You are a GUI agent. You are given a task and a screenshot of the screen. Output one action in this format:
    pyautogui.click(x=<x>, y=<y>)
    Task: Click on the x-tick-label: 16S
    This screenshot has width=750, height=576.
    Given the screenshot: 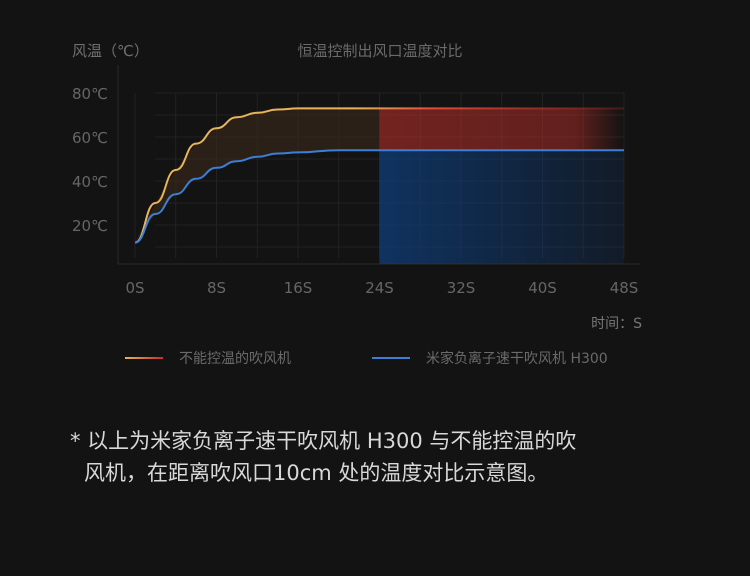 What is the action you would take?
    pyautogui.click(x=298, y=288)
    